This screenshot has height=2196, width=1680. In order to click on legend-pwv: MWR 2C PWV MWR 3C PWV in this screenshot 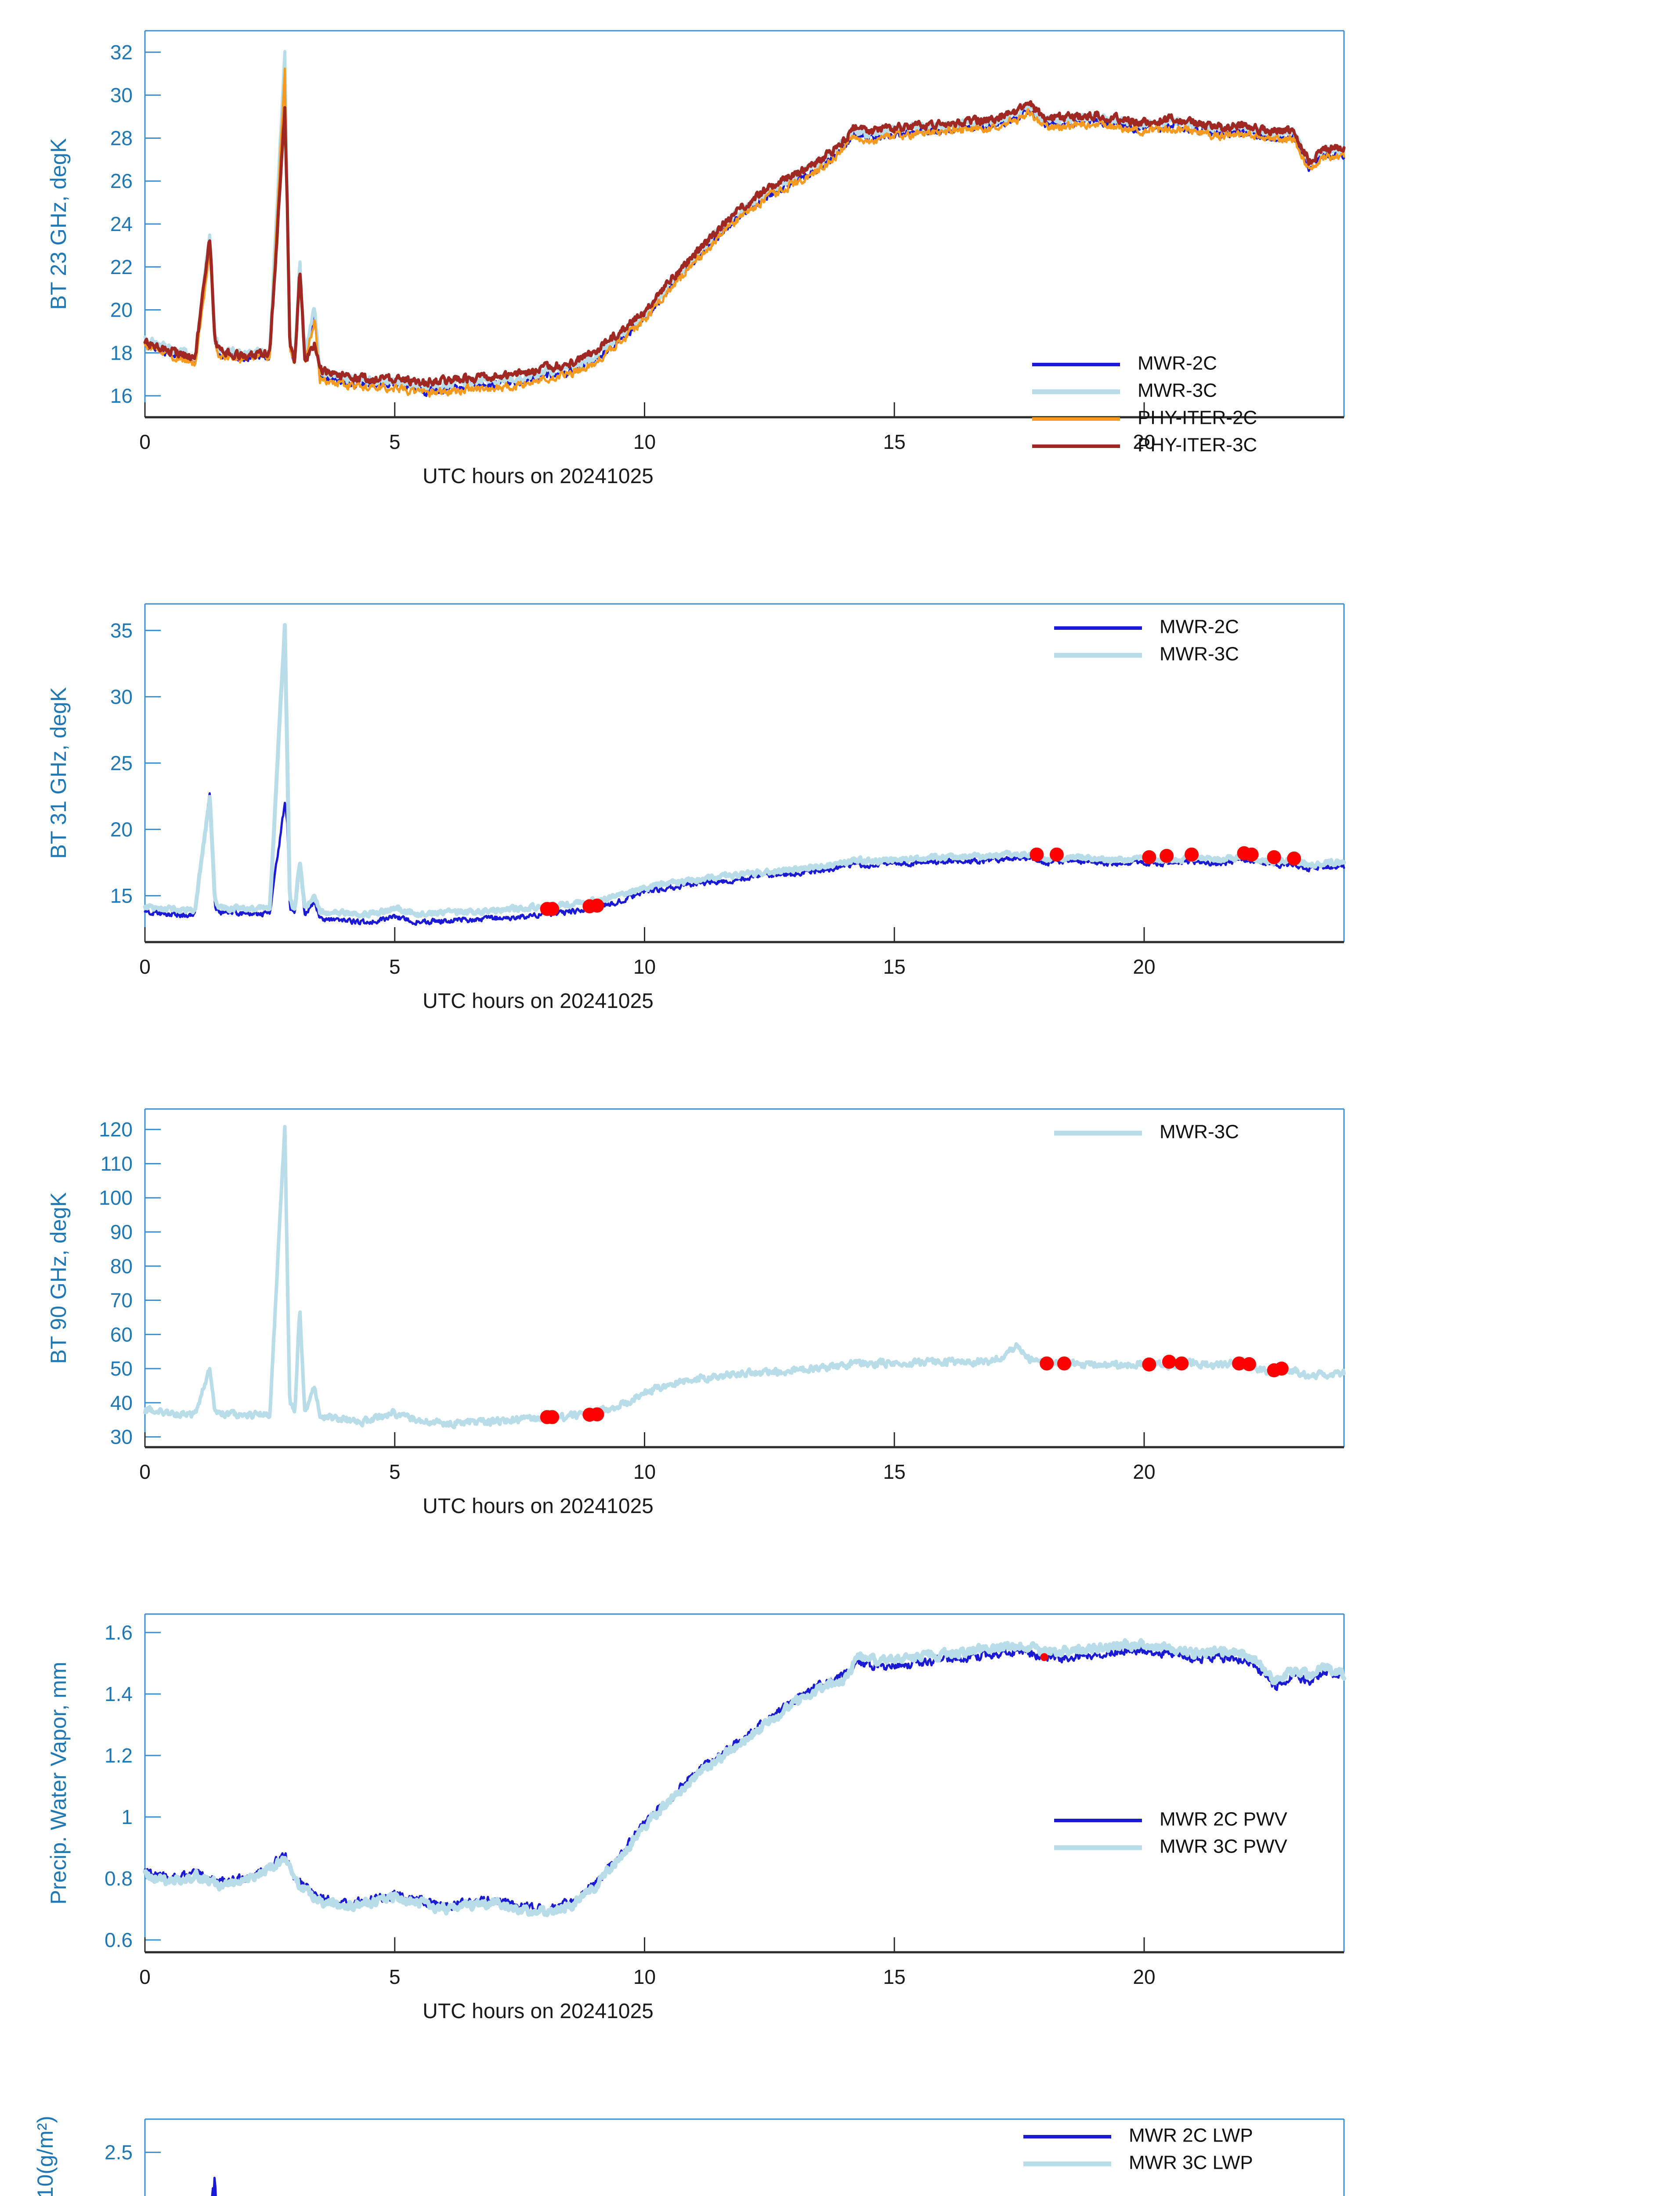, I will do `click(1171, 1833)`.